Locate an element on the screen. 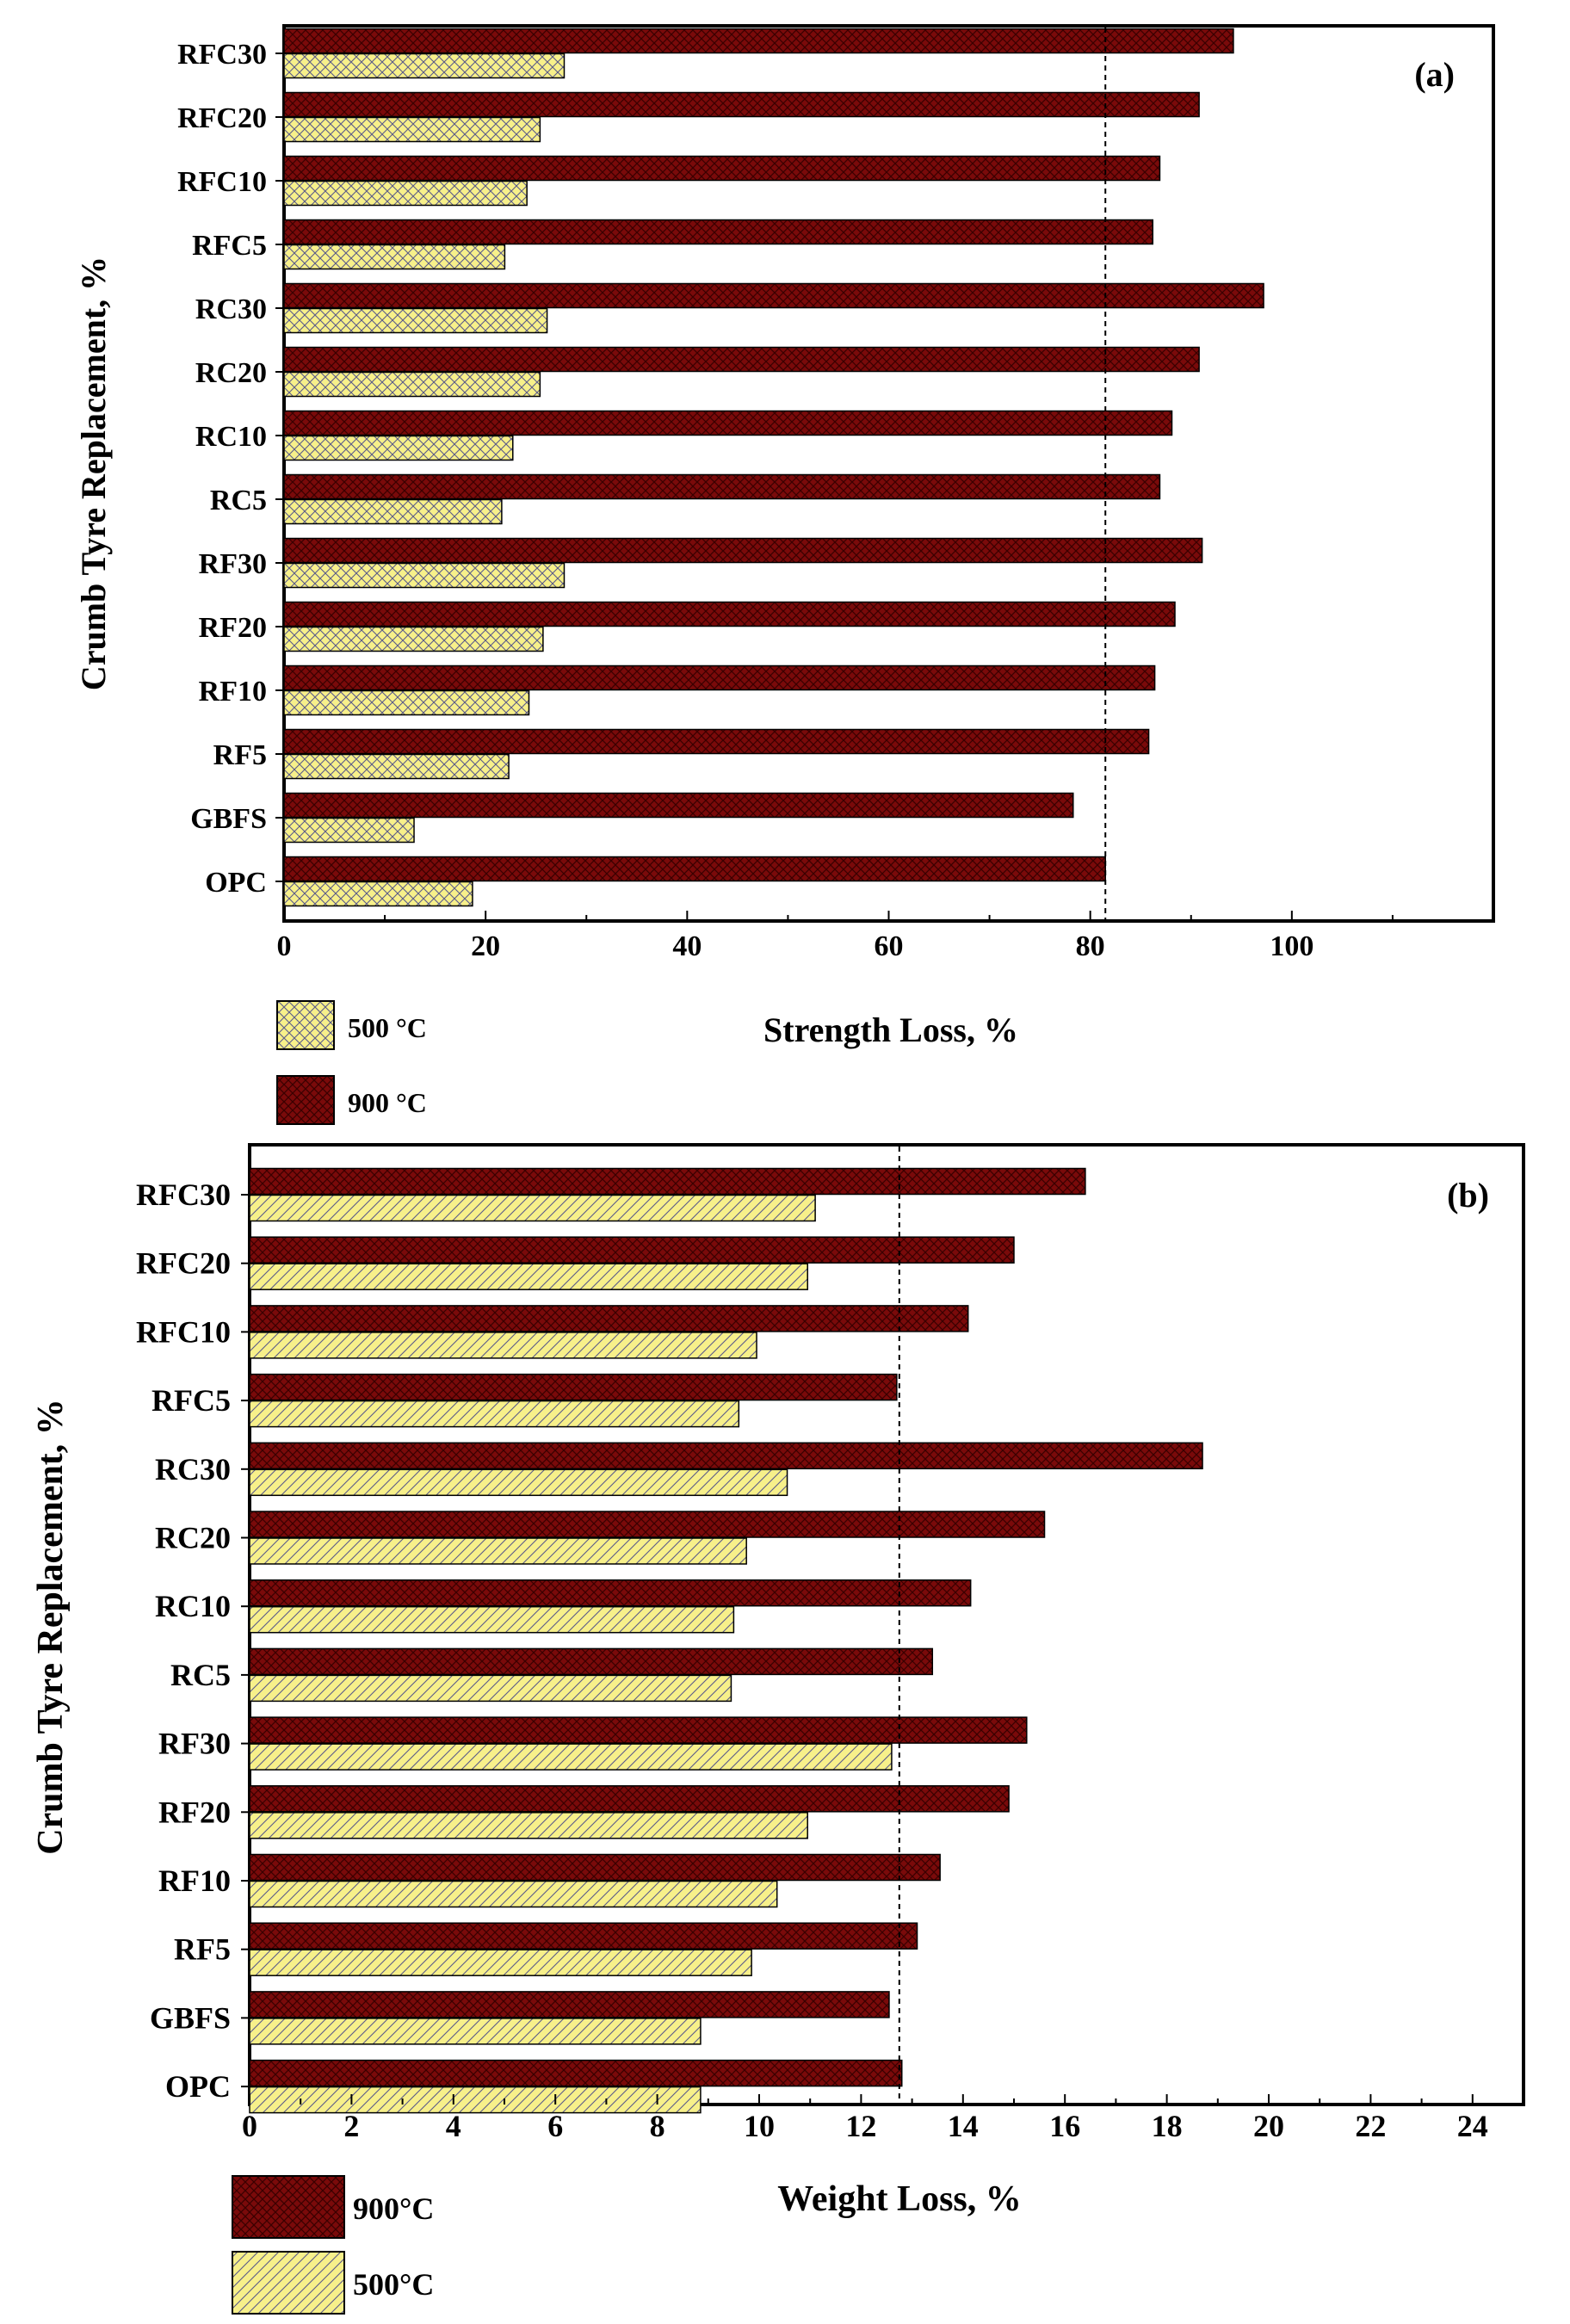  x-tick-label: 16 is located at coordinates (1064, 2126).